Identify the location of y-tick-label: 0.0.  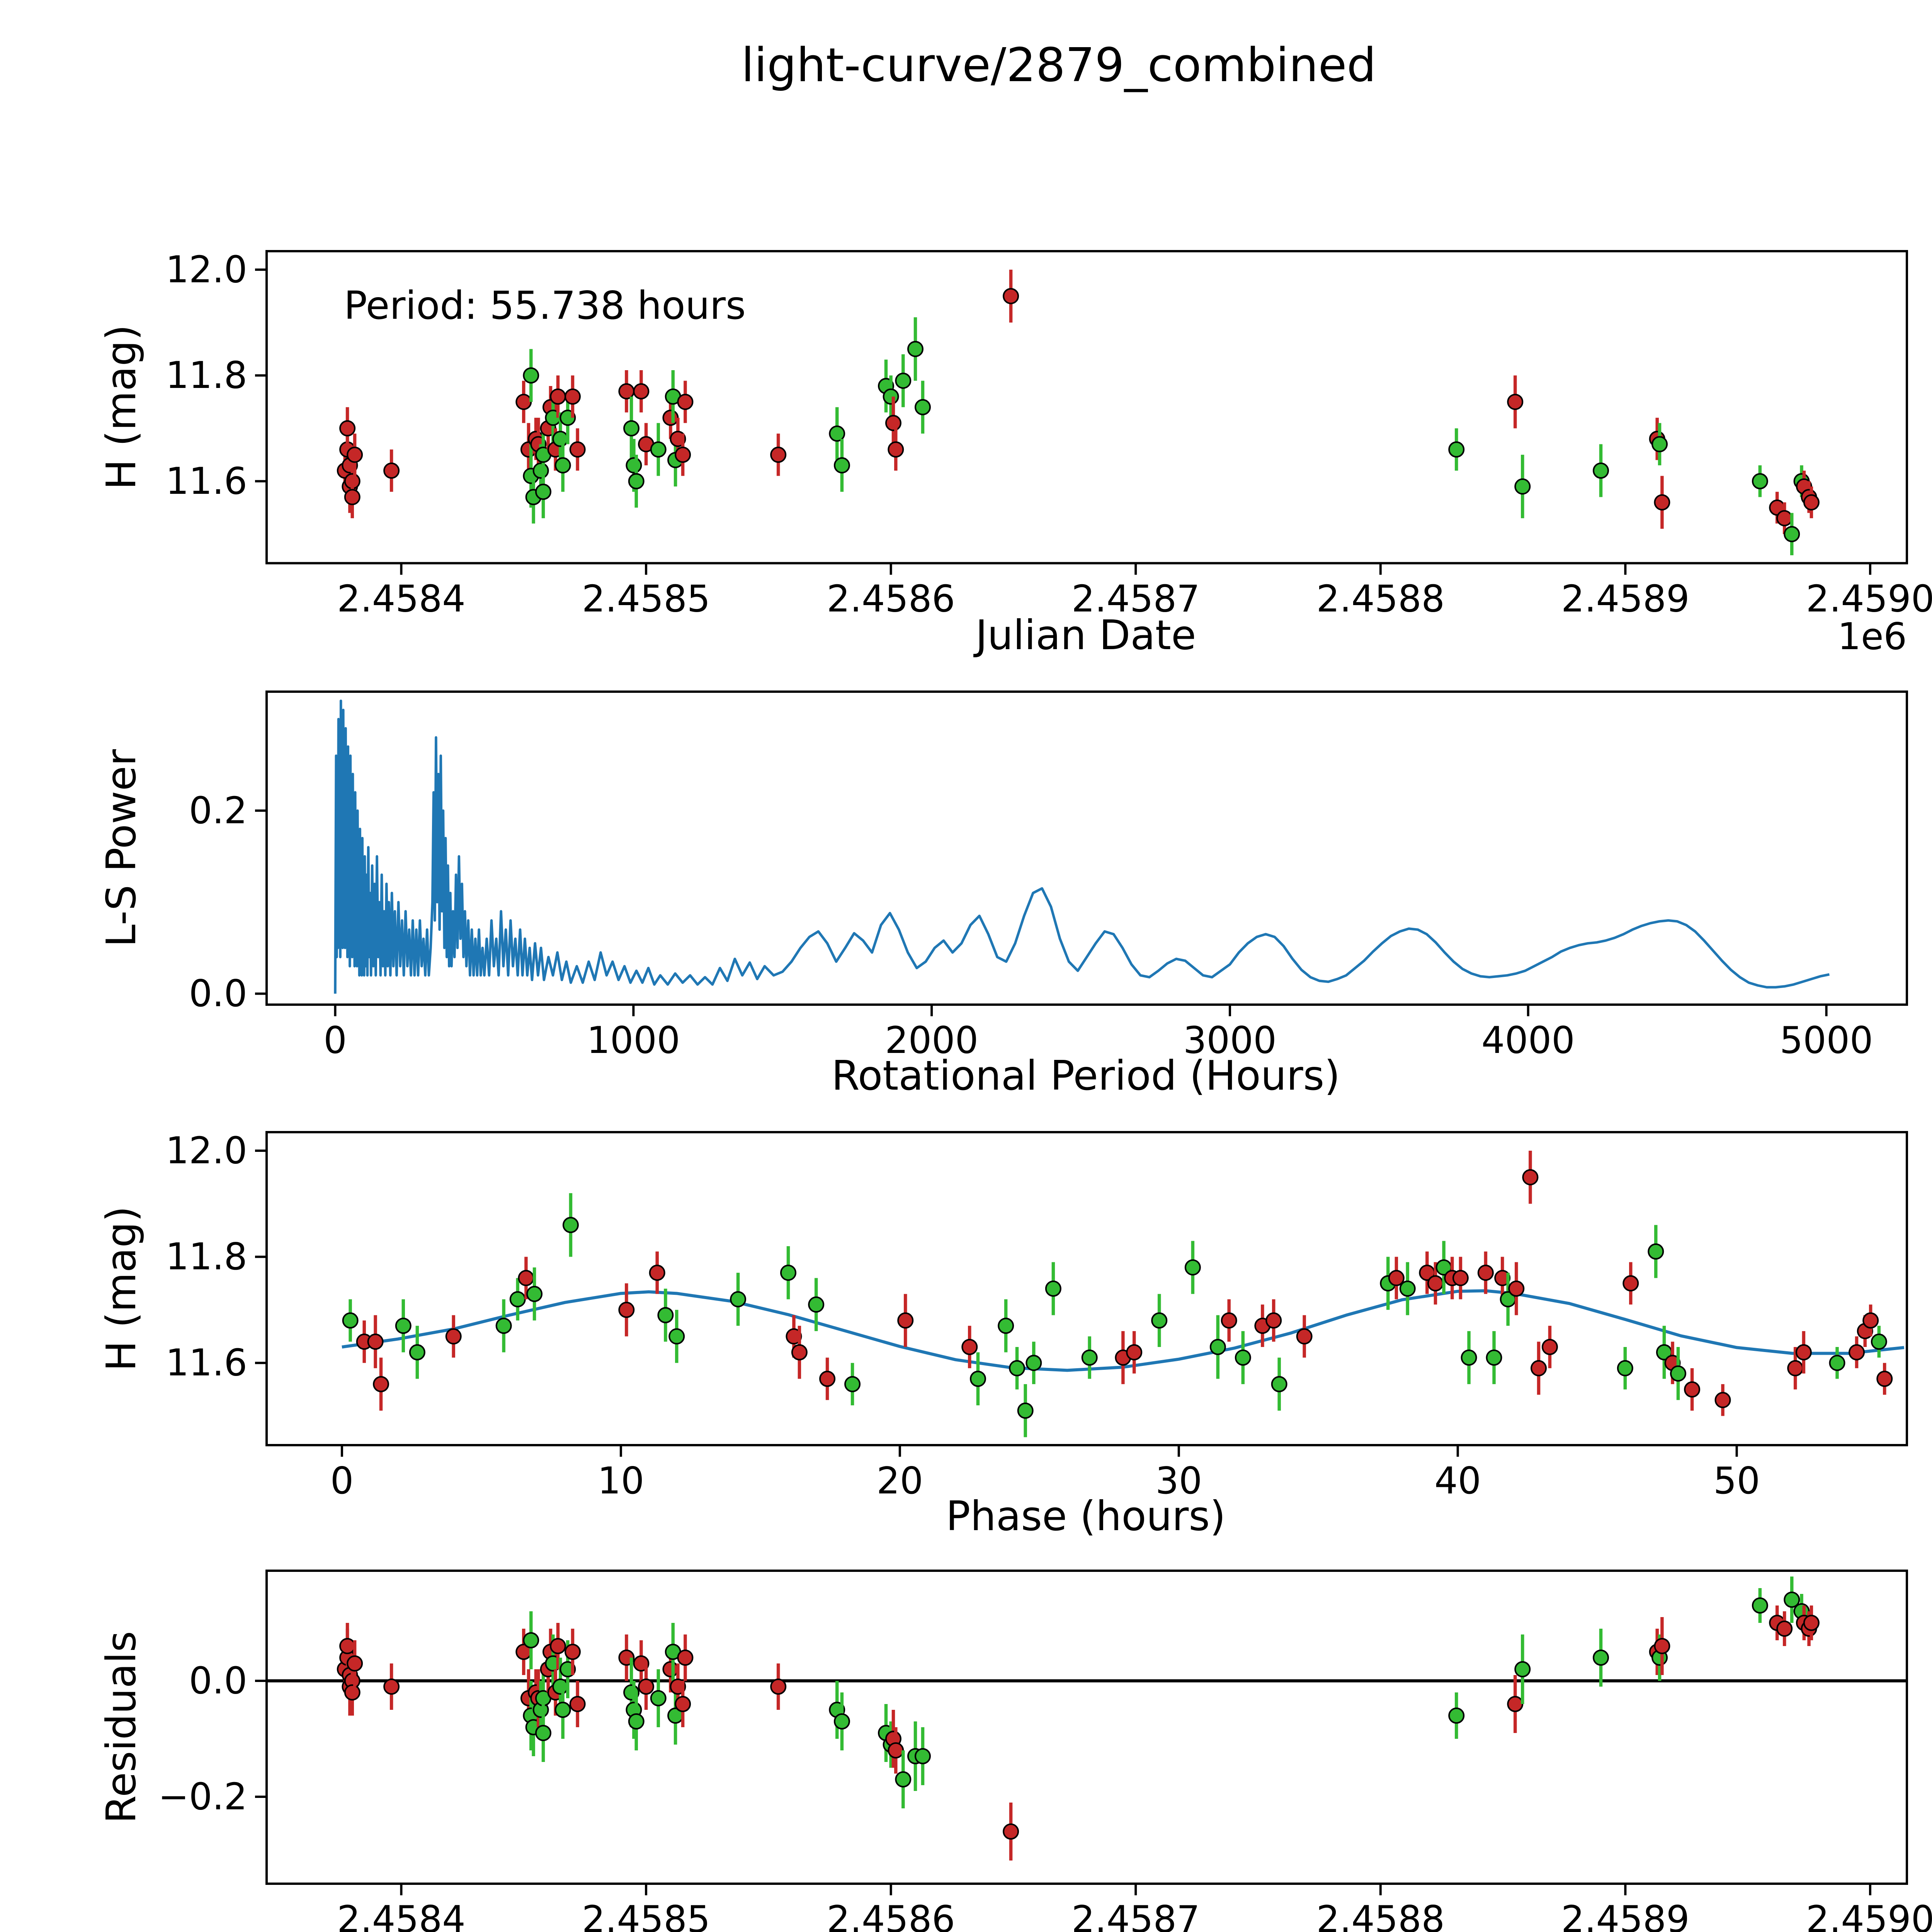
(218, 1681).